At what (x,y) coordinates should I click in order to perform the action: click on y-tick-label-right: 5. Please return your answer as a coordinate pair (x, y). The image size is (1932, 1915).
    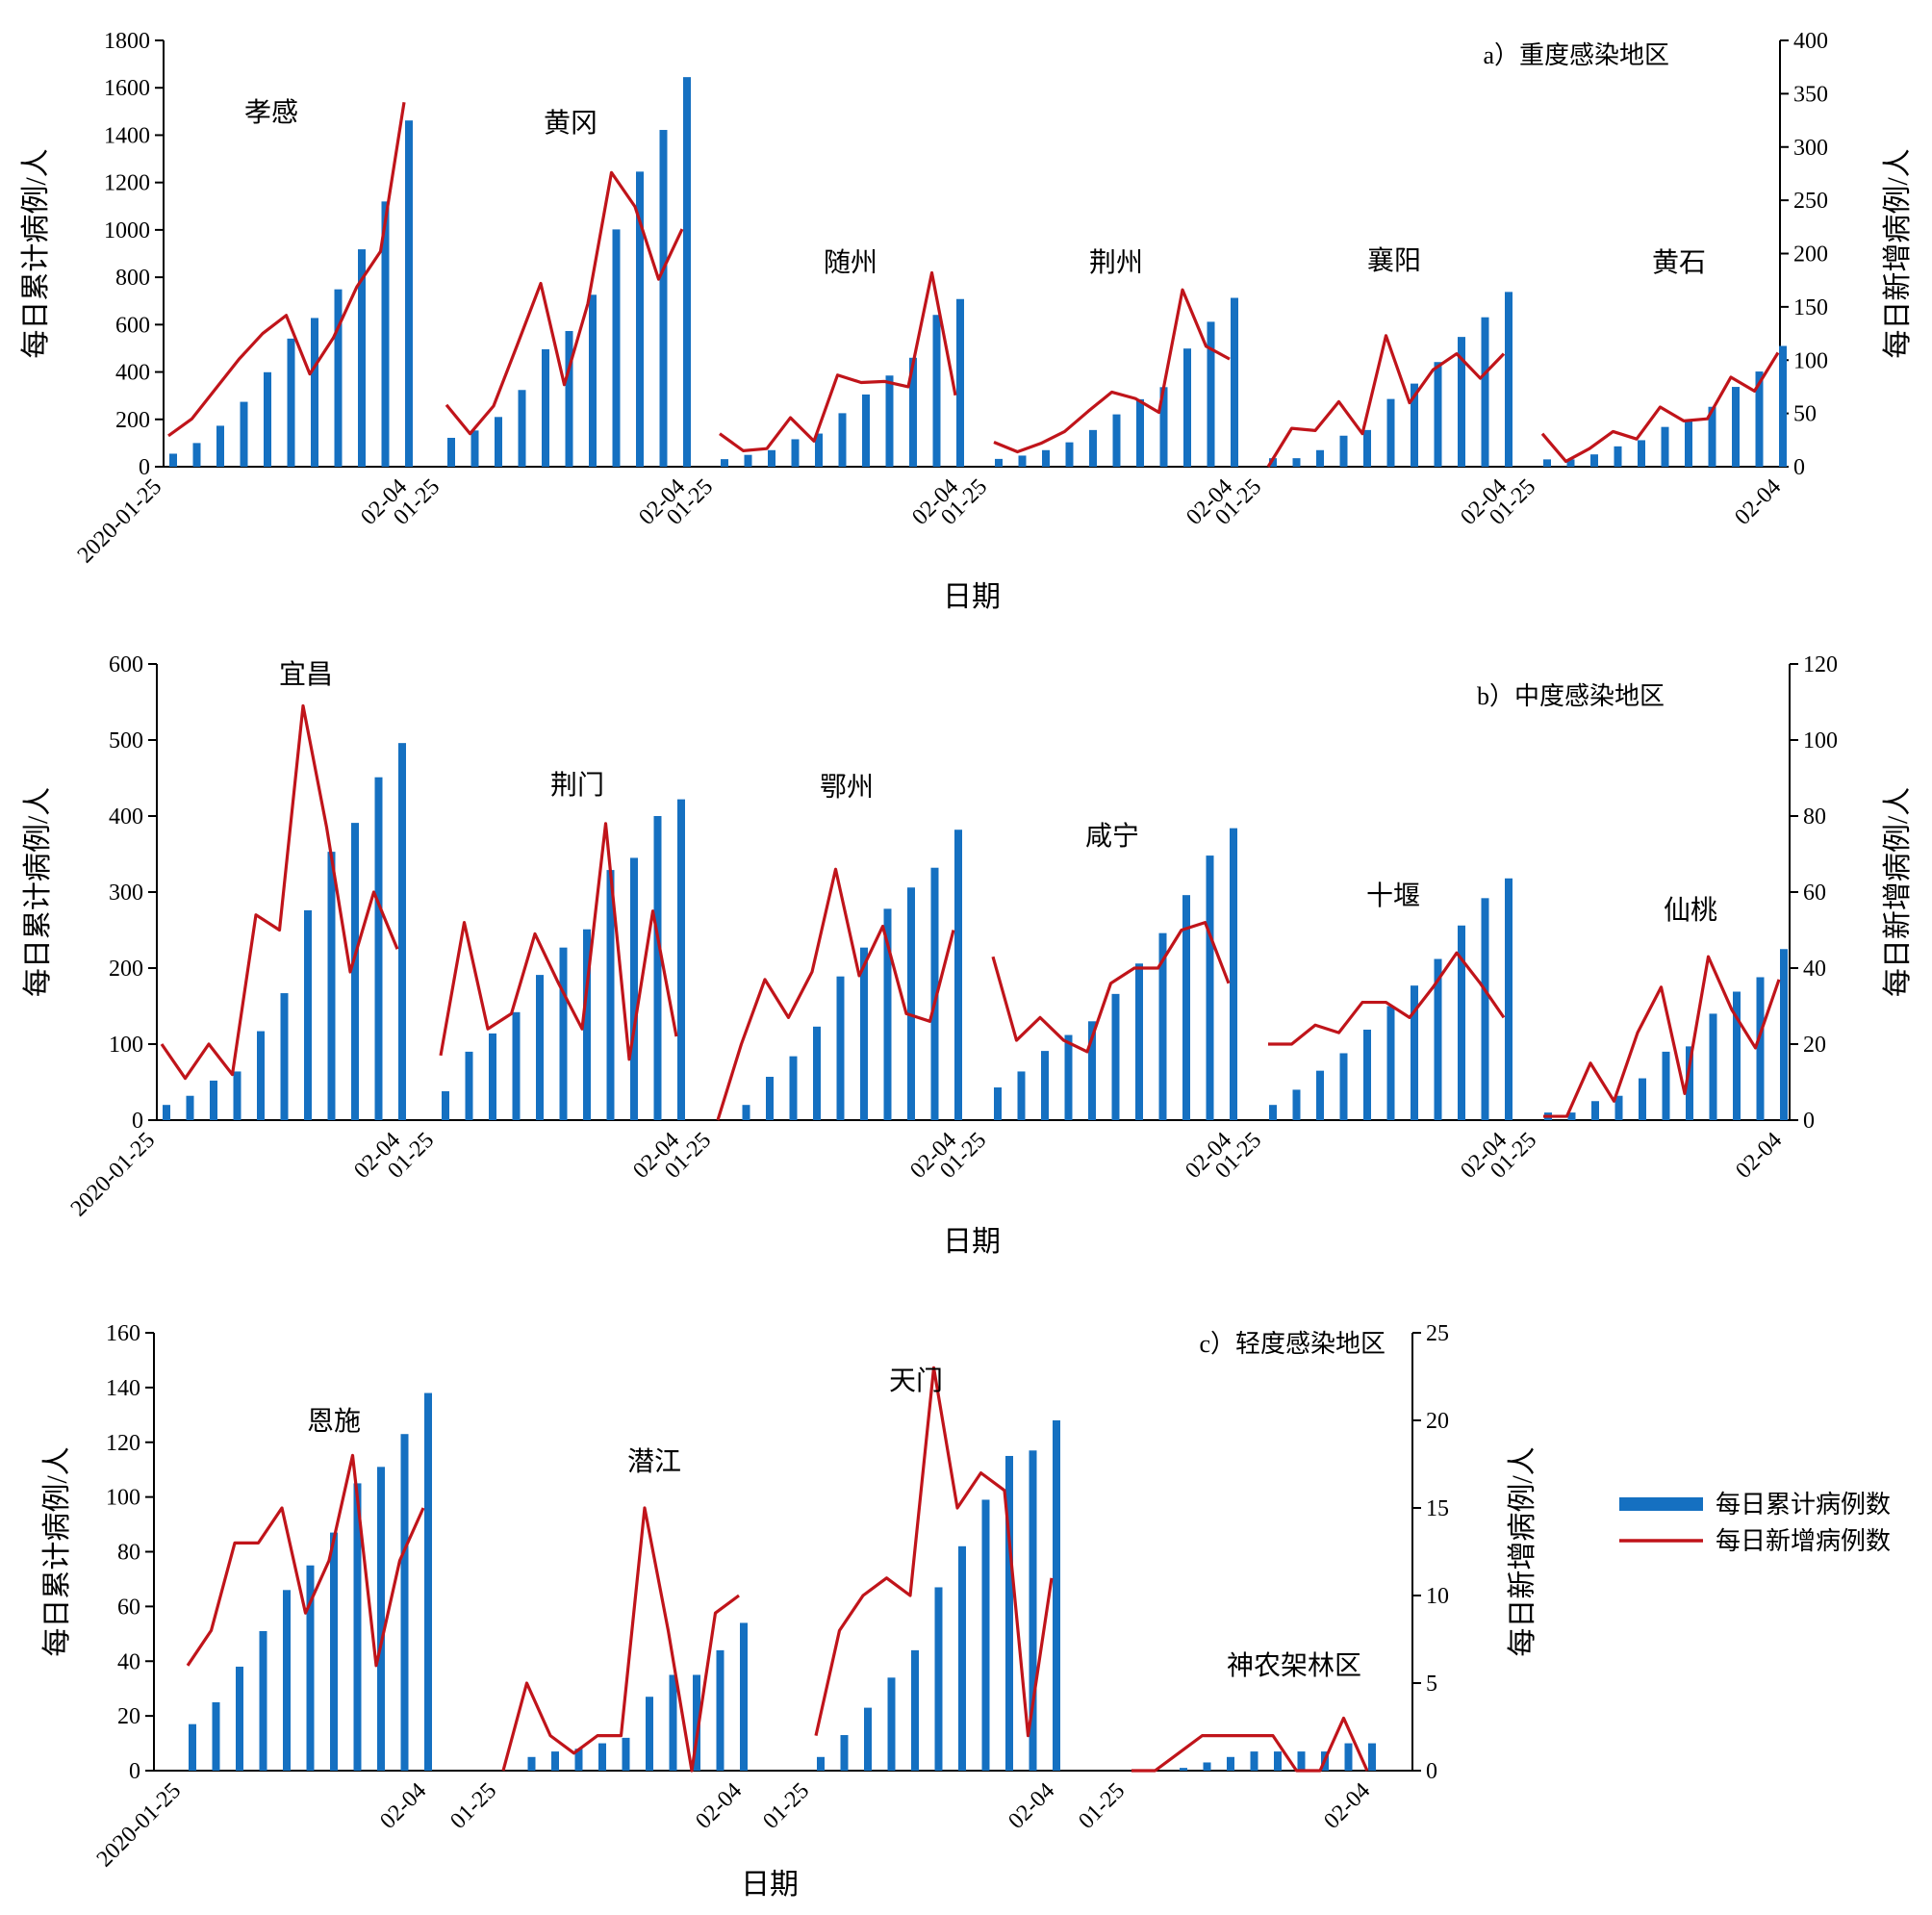
    Looking at the image, I should click on (1431, 1684).